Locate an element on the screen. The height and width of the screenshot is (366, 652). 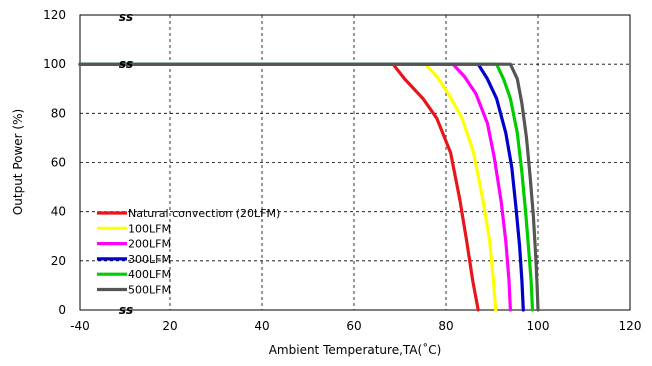
y-tick-label-2: 40 is located at coordinates (58, 212).